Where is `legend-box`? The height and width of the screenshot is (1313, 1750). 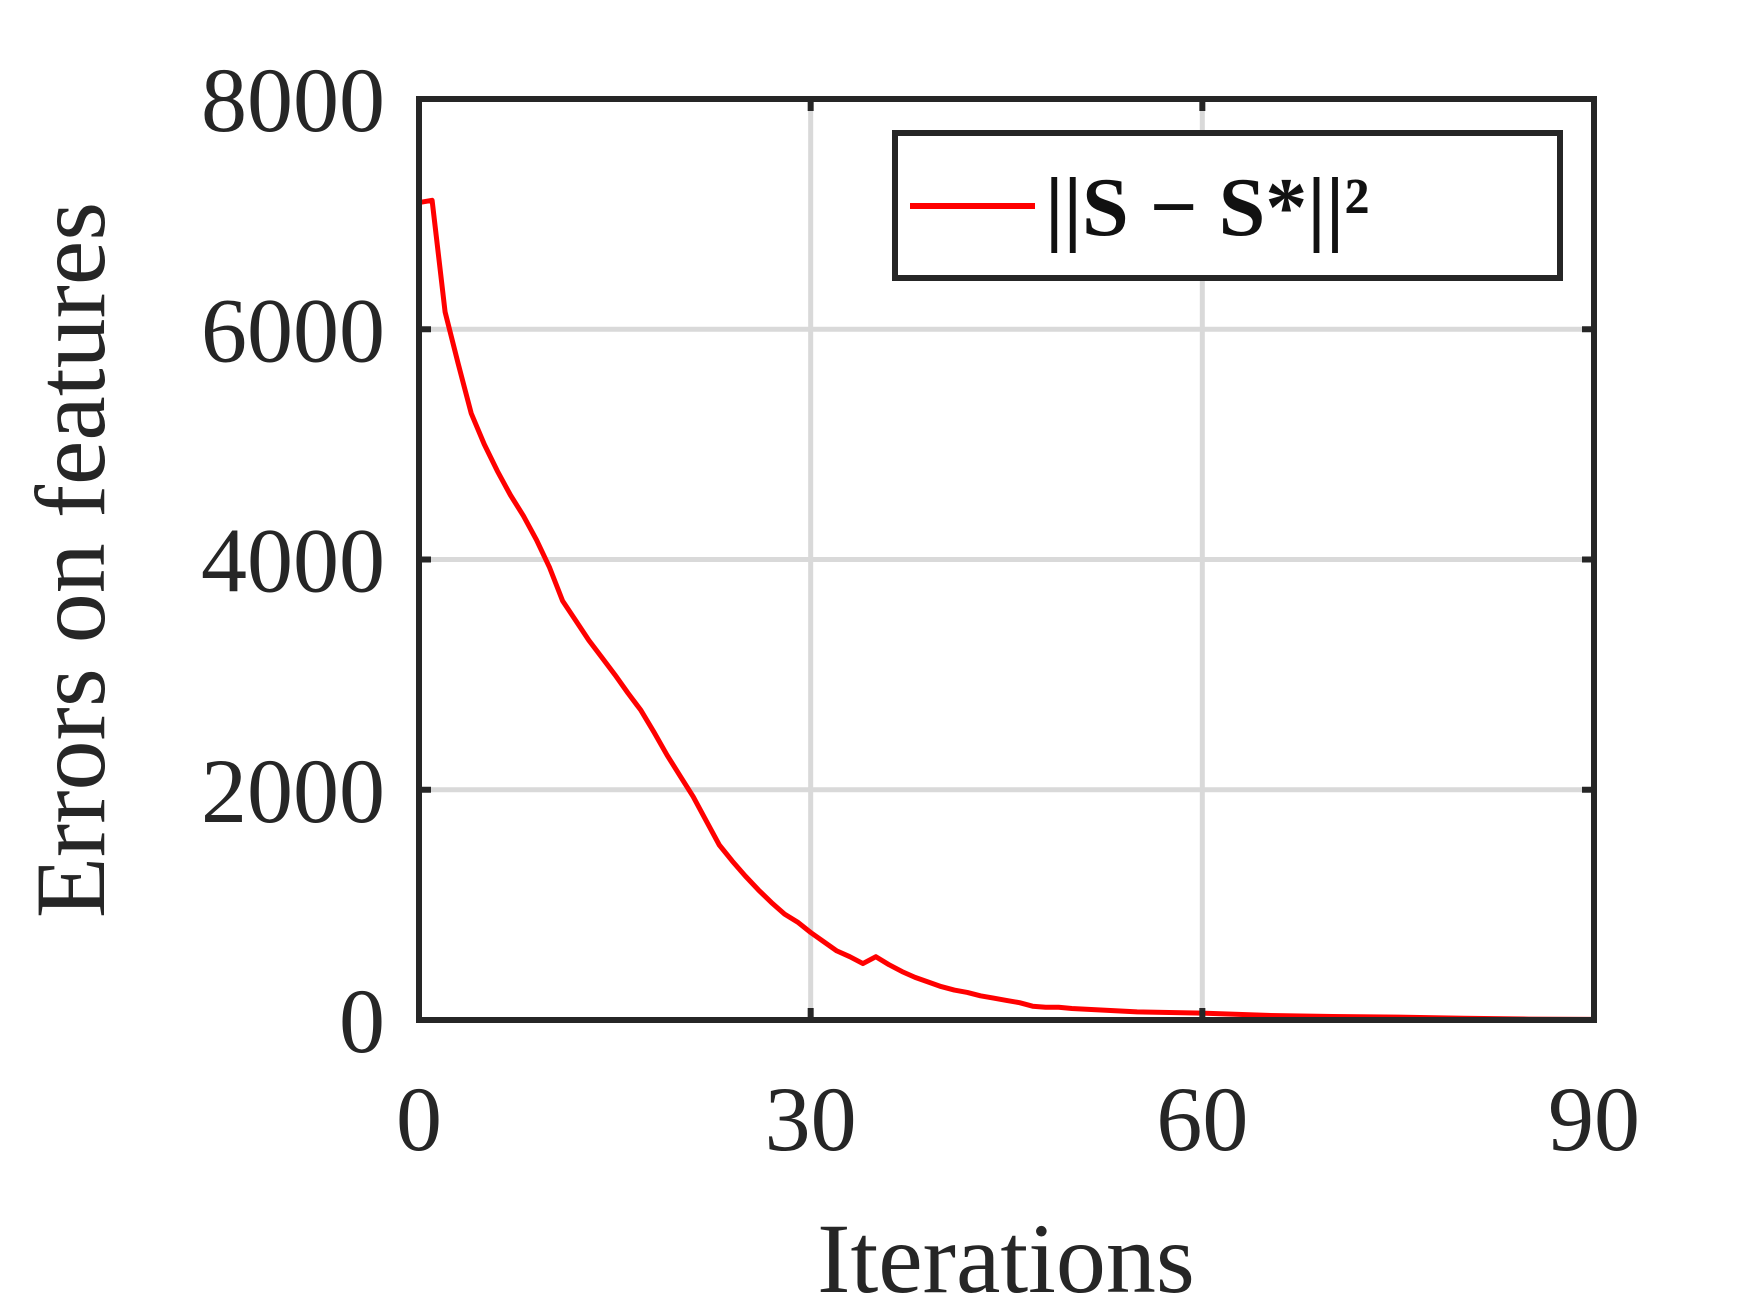 legend-box is located at coordinates (1227, 205).